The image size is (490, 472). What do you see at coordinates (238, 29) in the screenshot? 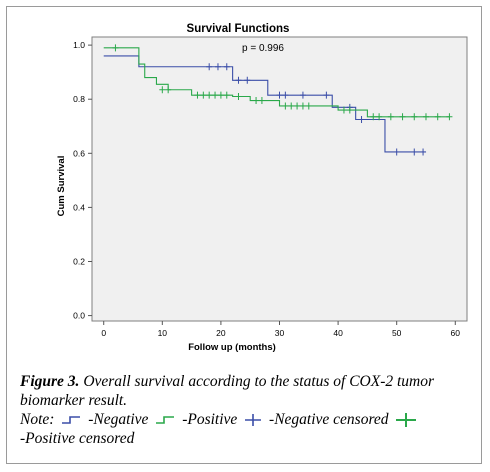
I see `chart-title: Survival Functions` at bounding box center [238, 29].